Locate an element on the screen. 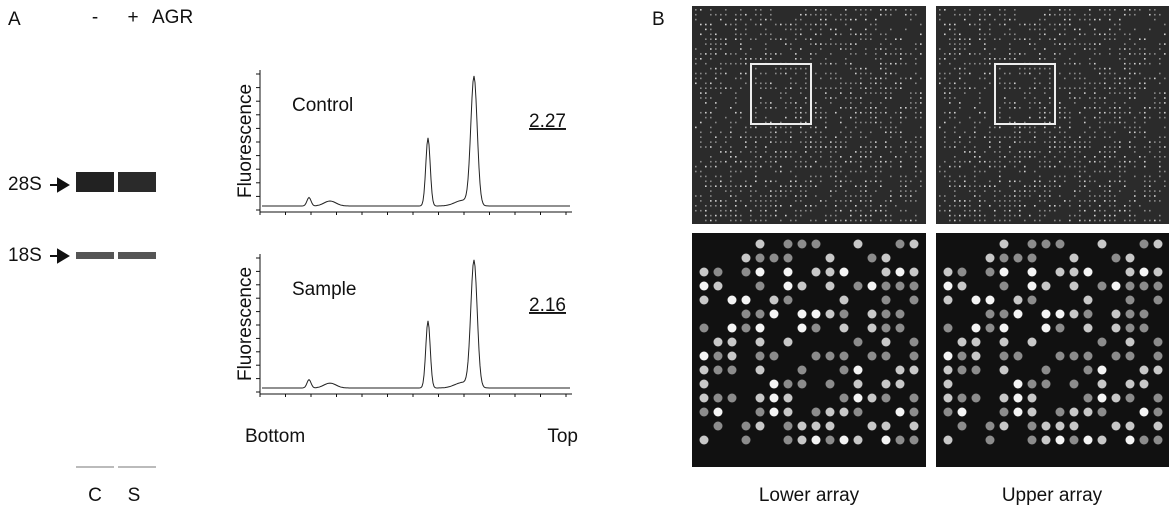 Image resolution: width=1169 pixels, height=517 pixels. axis-label: Fluorescence is located at coordinates (245, 141).